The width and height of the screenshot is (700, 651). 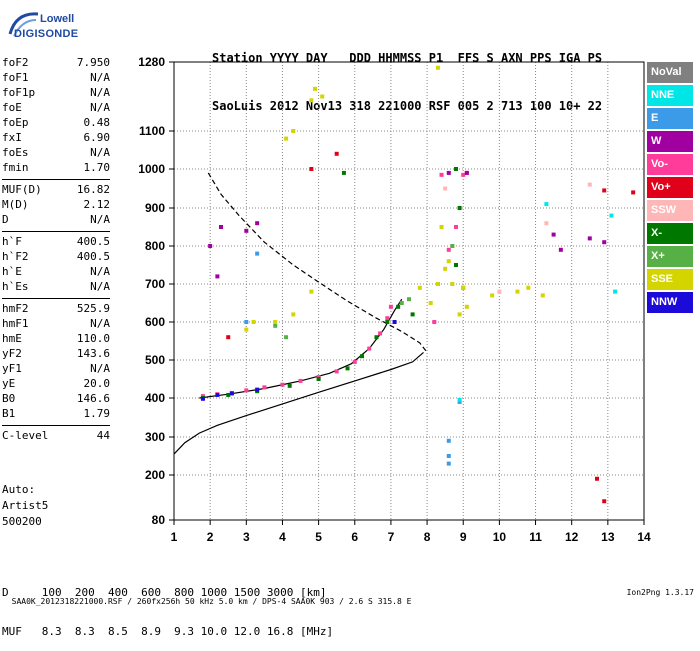 I want to click on param-name: h`E, so click(x=12, y=271).